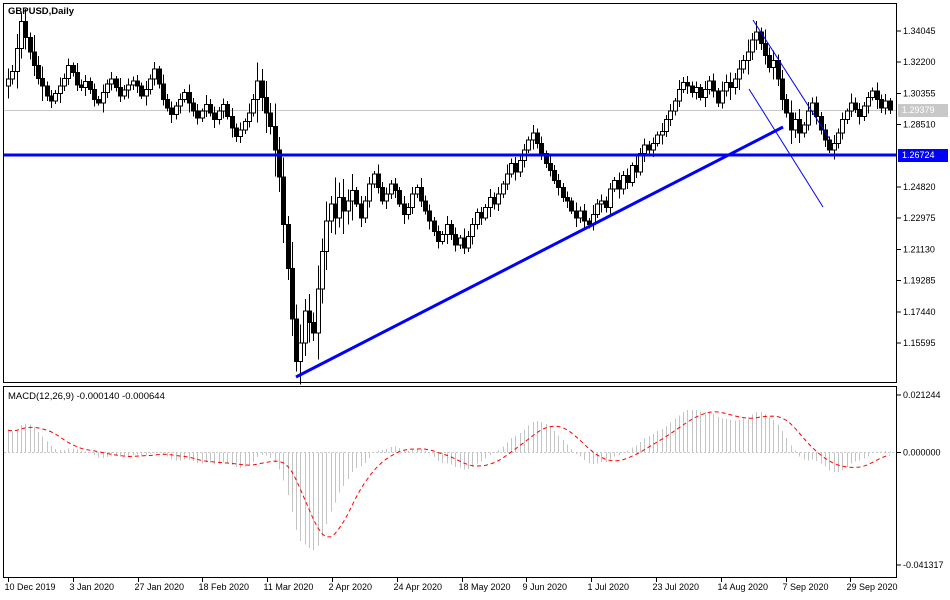 The width and height of the screenshot is (950, 600). Describe the element at coordinates (922, 395) in the screenshot. I see `svg-text: 0.021244` at that location.